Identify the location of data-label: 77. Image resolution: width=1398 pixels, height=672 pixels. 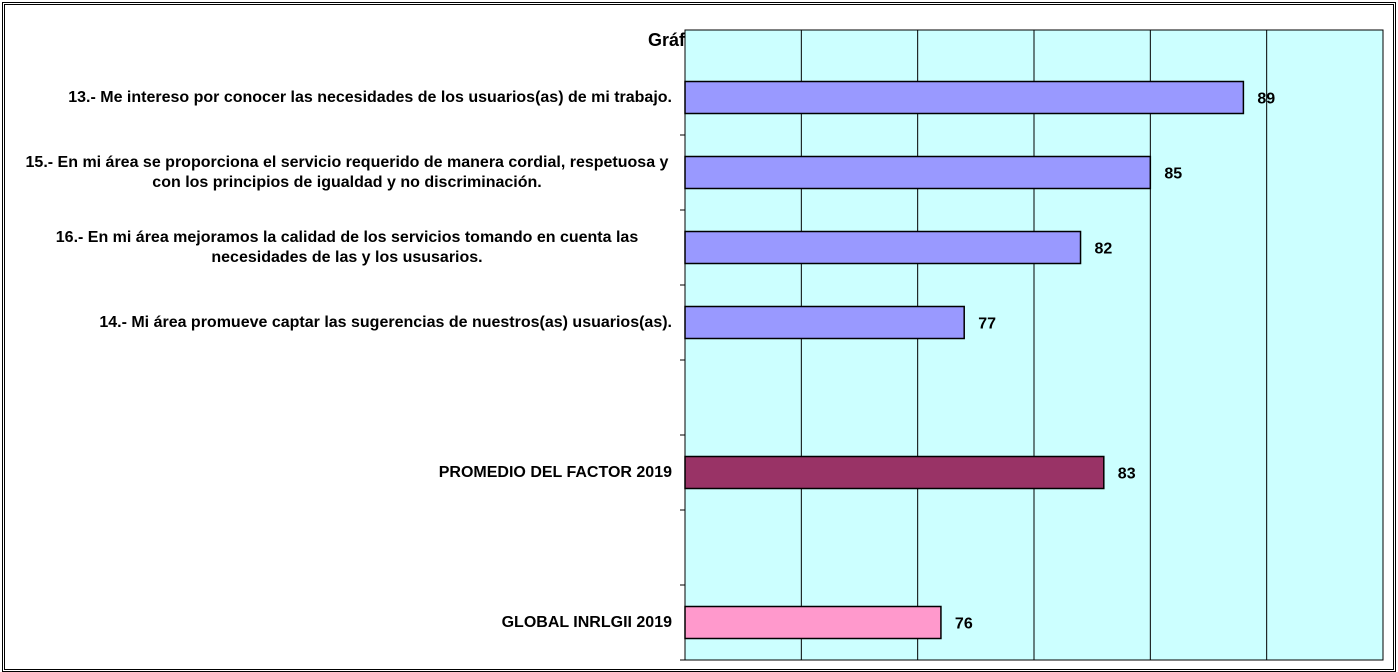
(987, 324).